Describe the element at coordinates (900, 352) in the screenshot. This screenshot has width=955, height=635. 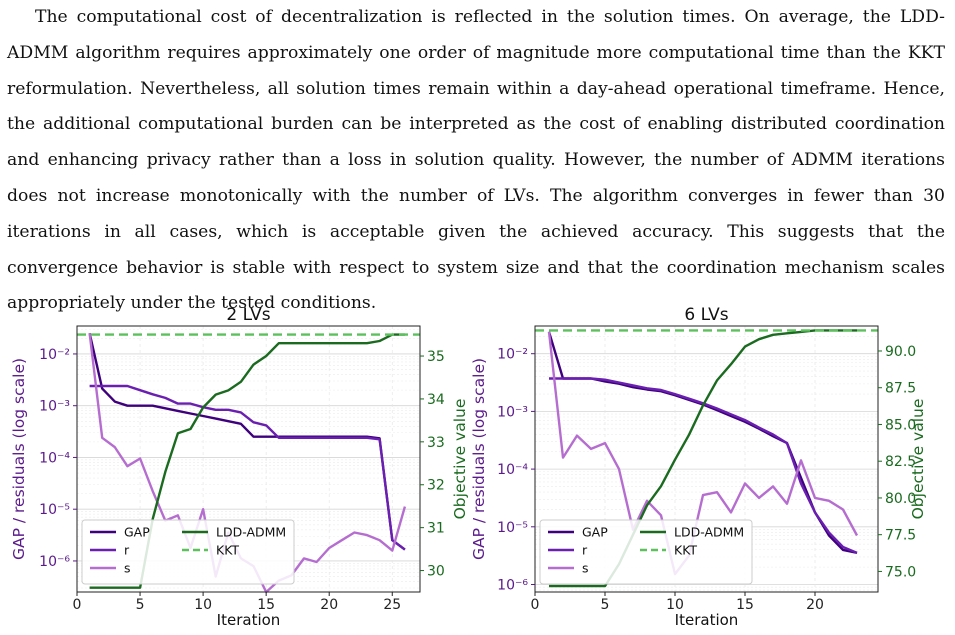
I see `y-right-tick-label: 90.0` at that location.